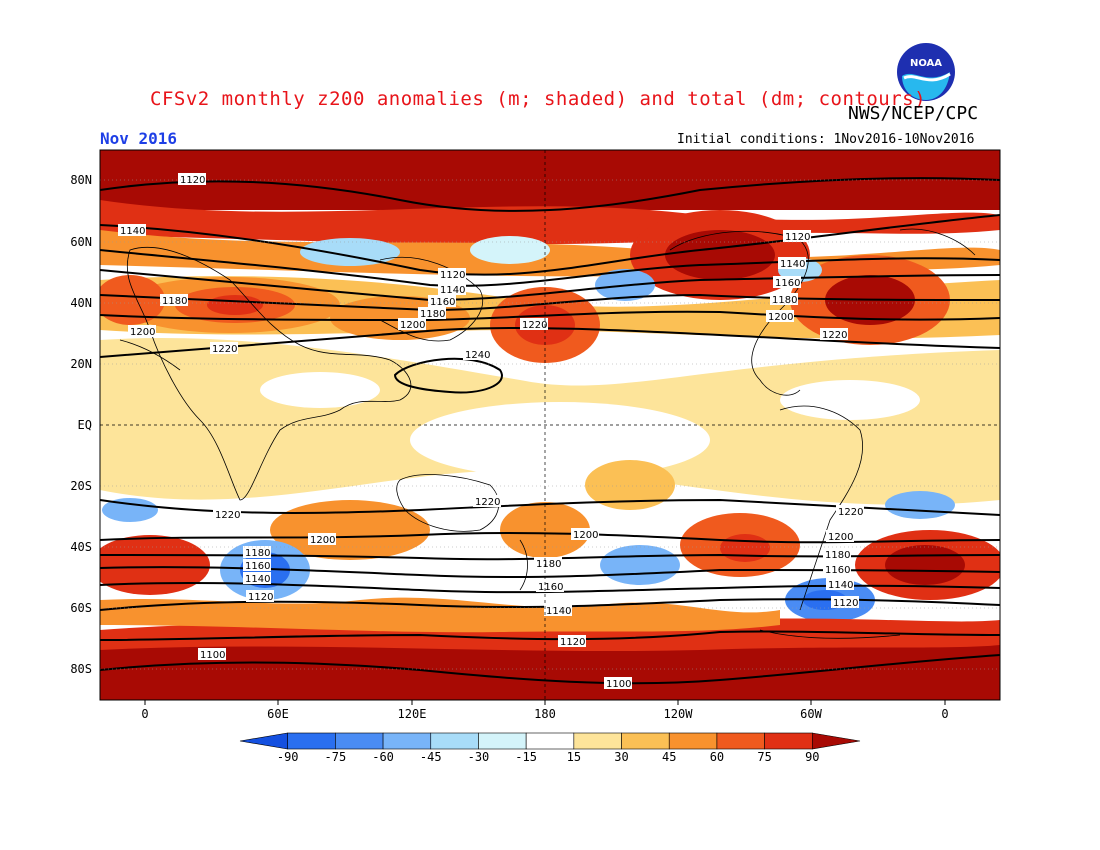  What do you see at coordinates (81, 180) in the screenshot?
I see `lat-label-80n: 80N` at bounding box center [81, 180].